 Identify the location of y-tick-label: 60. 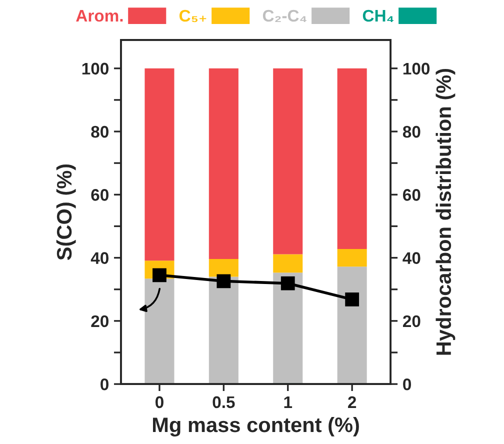
(99, 195).